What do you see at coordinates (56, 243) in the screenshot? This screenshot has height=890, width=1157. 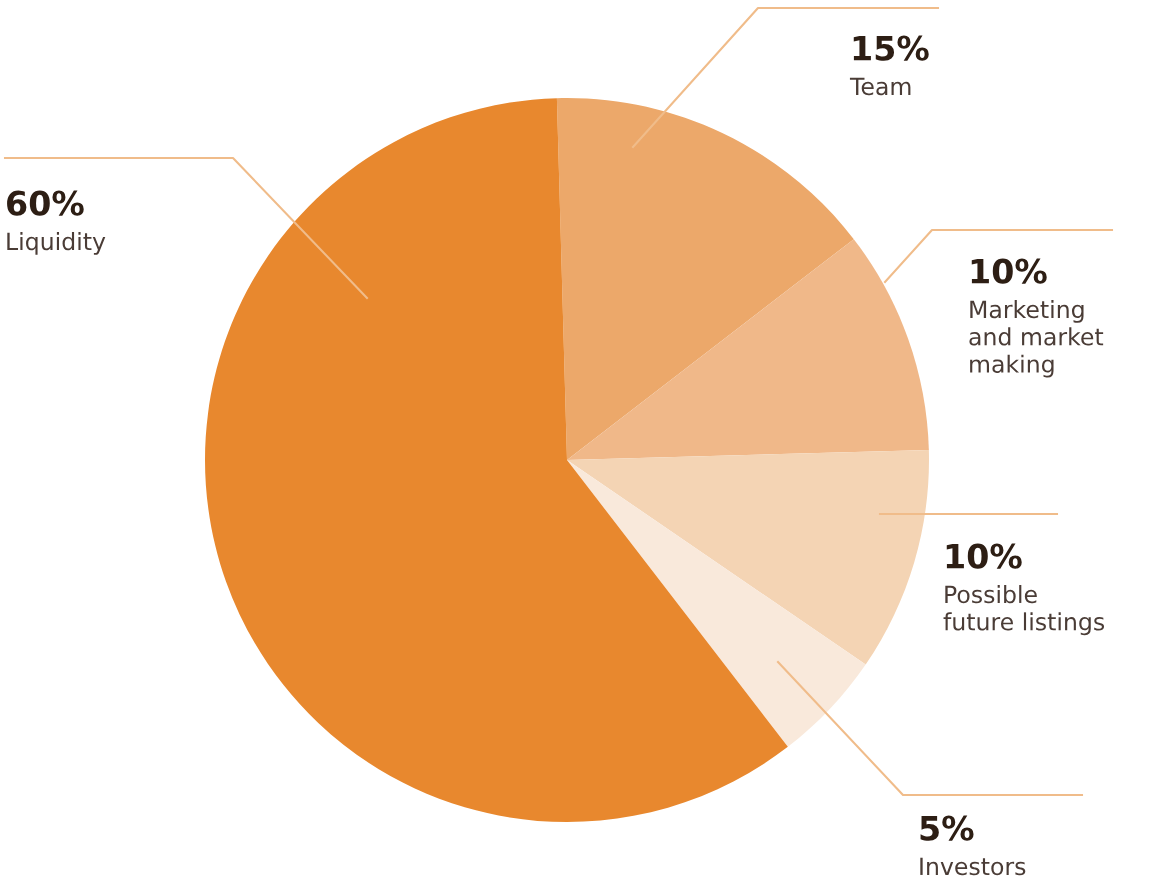 I see `slice-label: Liquidity` at bounding box center [56, 243].